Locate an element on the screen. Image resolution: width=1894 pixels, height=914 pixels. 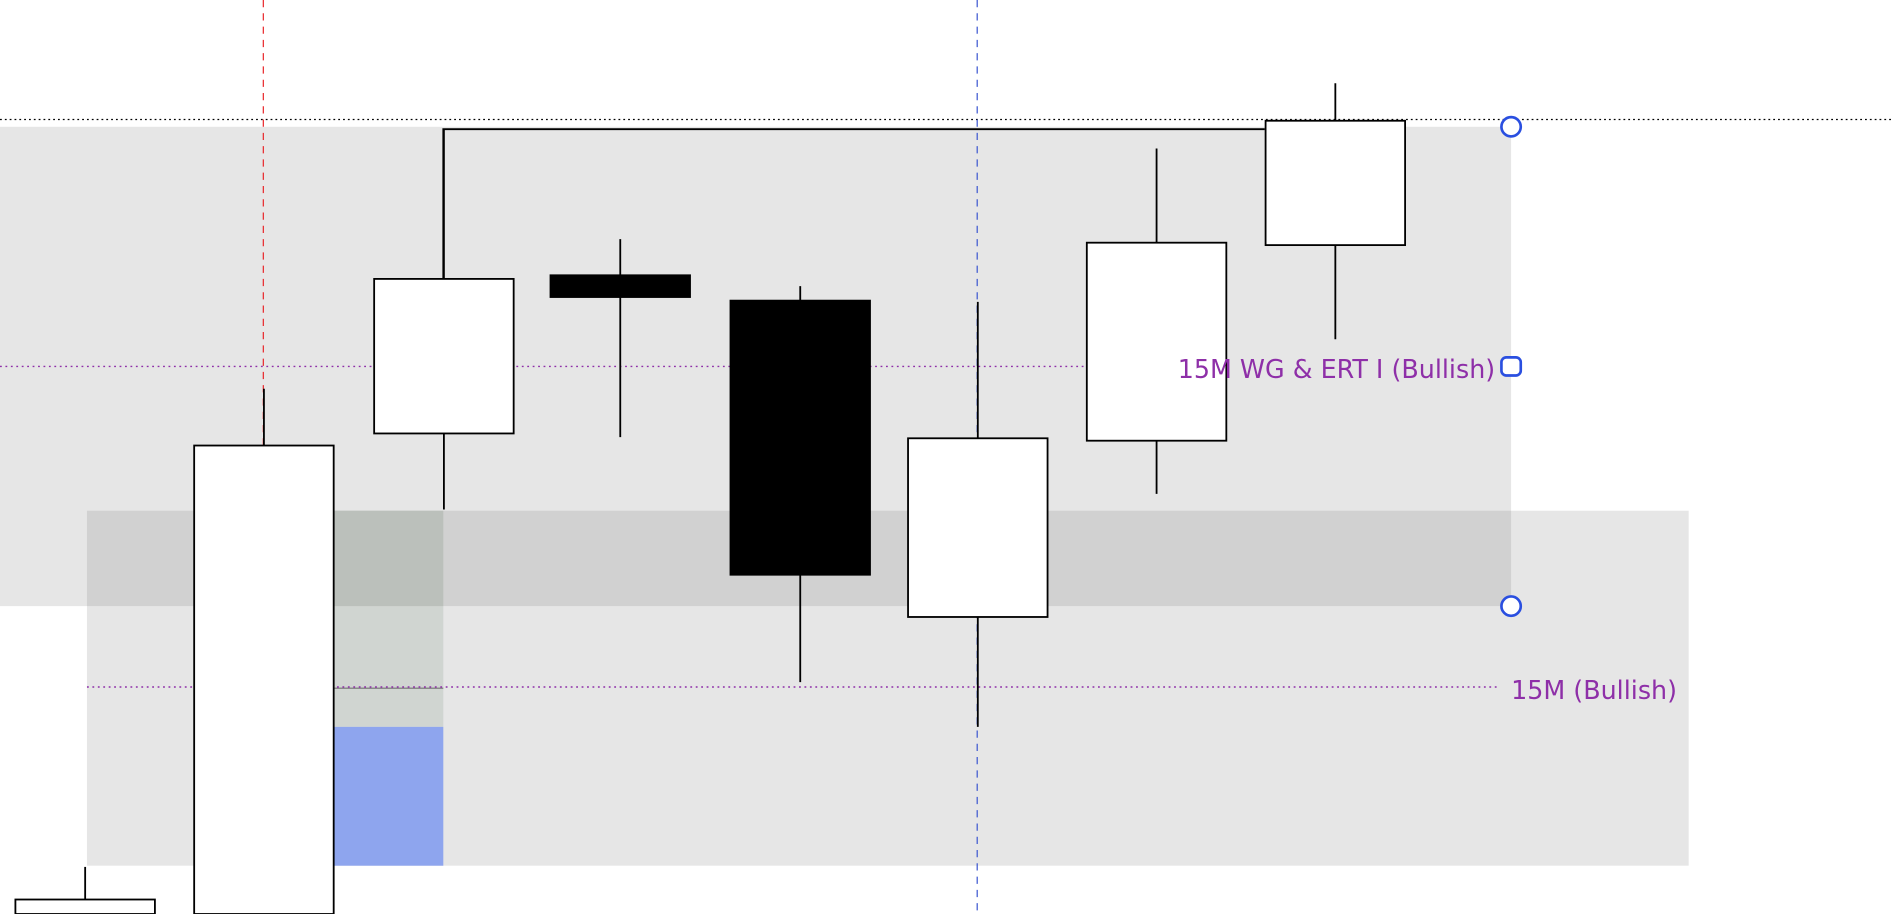
highlight-overlap is located at coordinates (388, 558).